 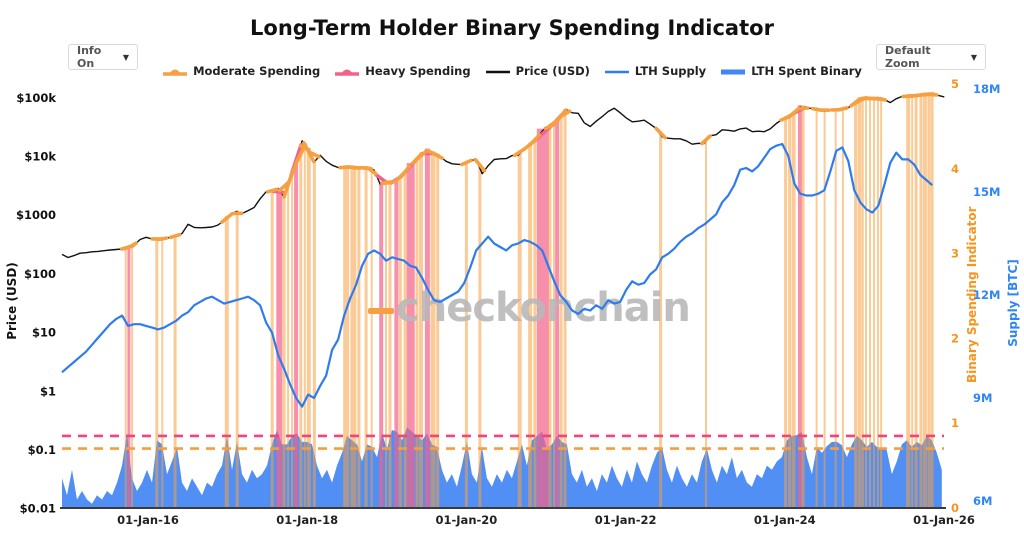 I want to click on legend-label: Price (USD), so click(x=552, y=71).